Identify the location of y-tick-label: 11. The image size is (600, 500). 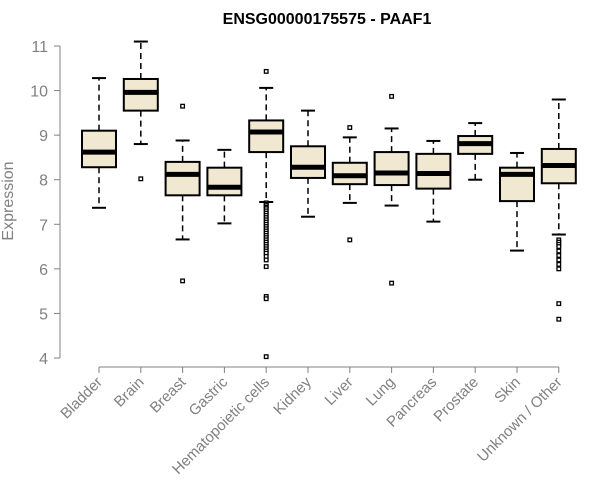
(39, 47).